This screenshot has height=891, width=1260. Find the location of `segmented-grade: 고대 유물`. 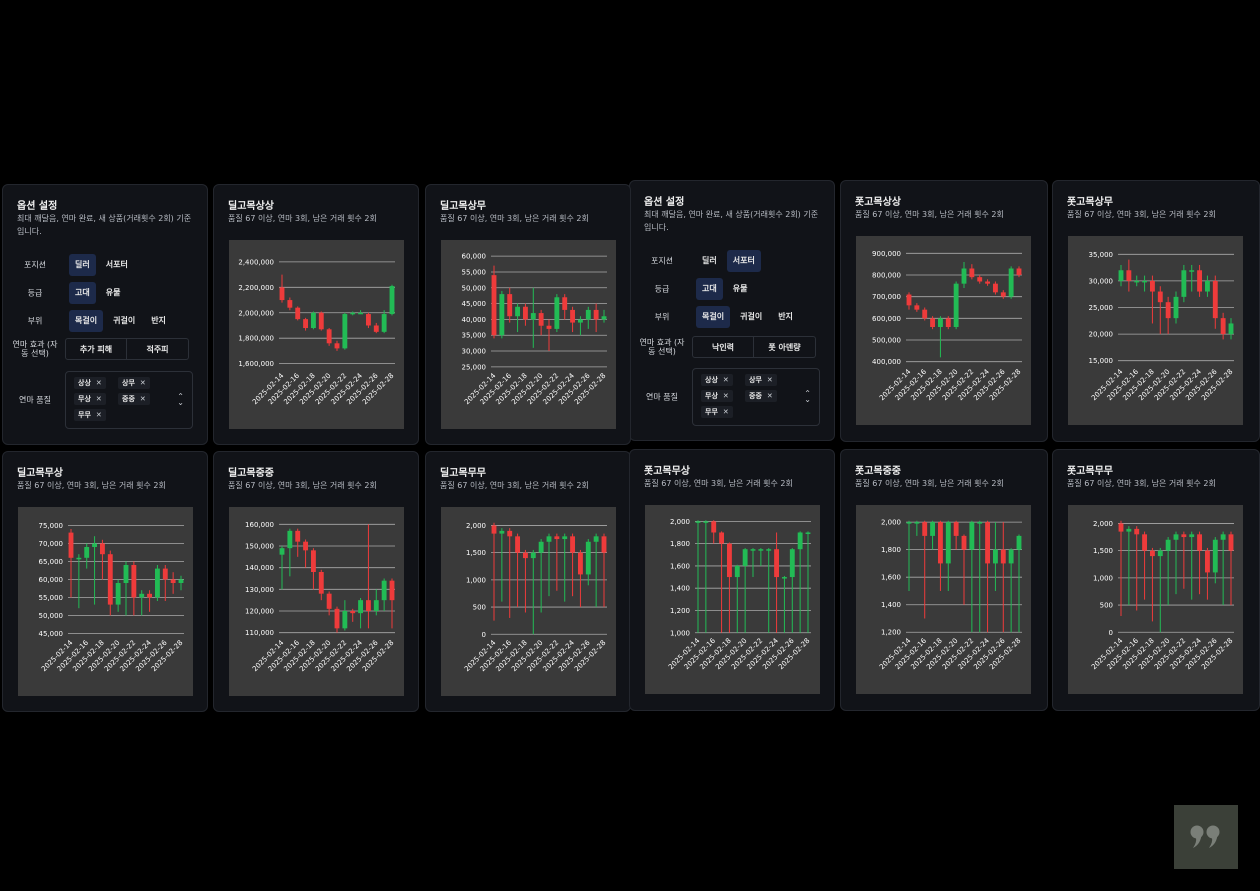

segmented-grade: 고대 유물 is located at coordinates (724, 289).